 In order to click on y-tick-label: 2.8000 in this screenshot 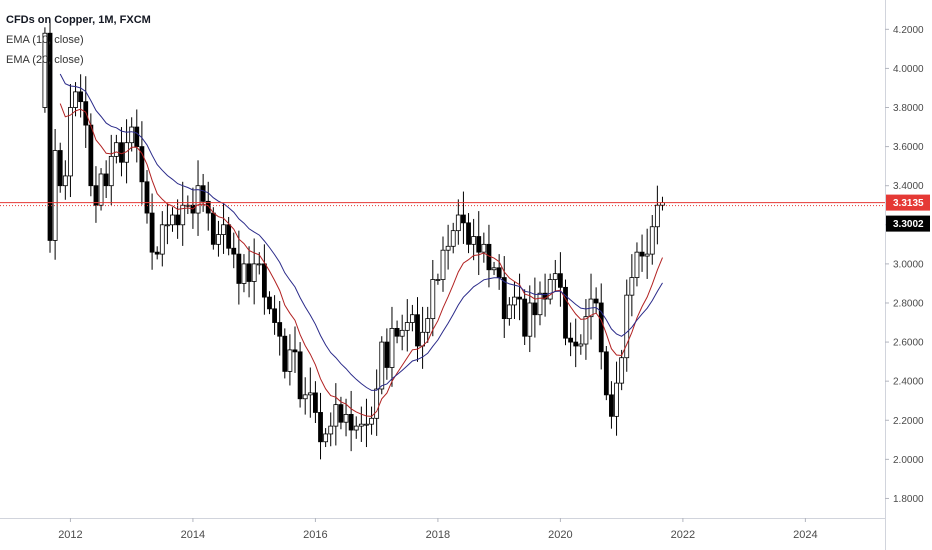, I will do `click(908, 303)`.